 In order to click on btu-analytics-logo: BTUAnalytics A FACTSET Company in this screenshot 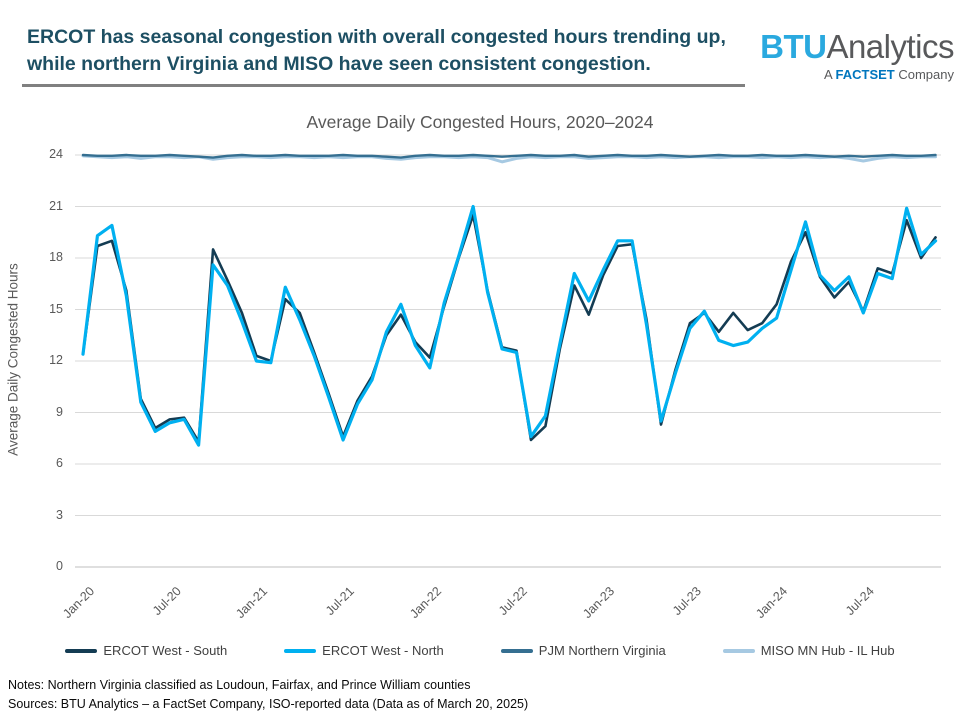, I will do `click(856, 55)`.